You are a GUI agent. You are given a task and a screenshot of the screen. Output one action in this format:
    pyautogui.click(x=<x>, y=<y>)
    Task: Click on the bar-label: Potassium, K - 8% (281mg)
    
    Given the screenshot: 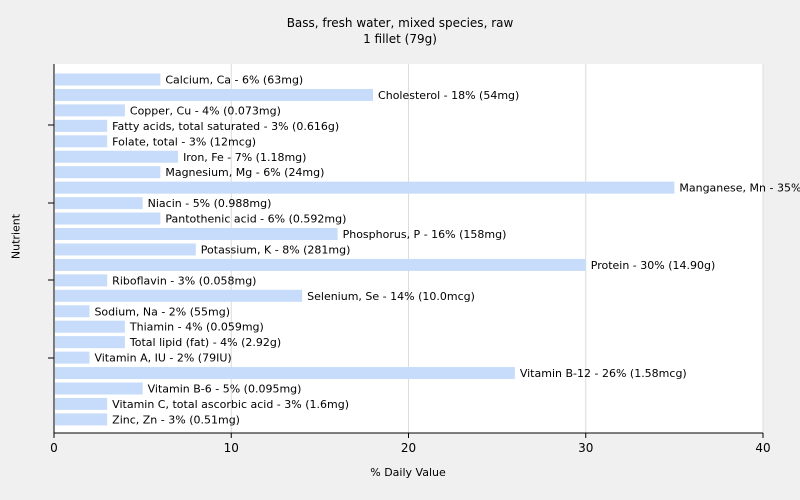 What is the action you would take?
    pyautogui.click(x=276, y=249)
    